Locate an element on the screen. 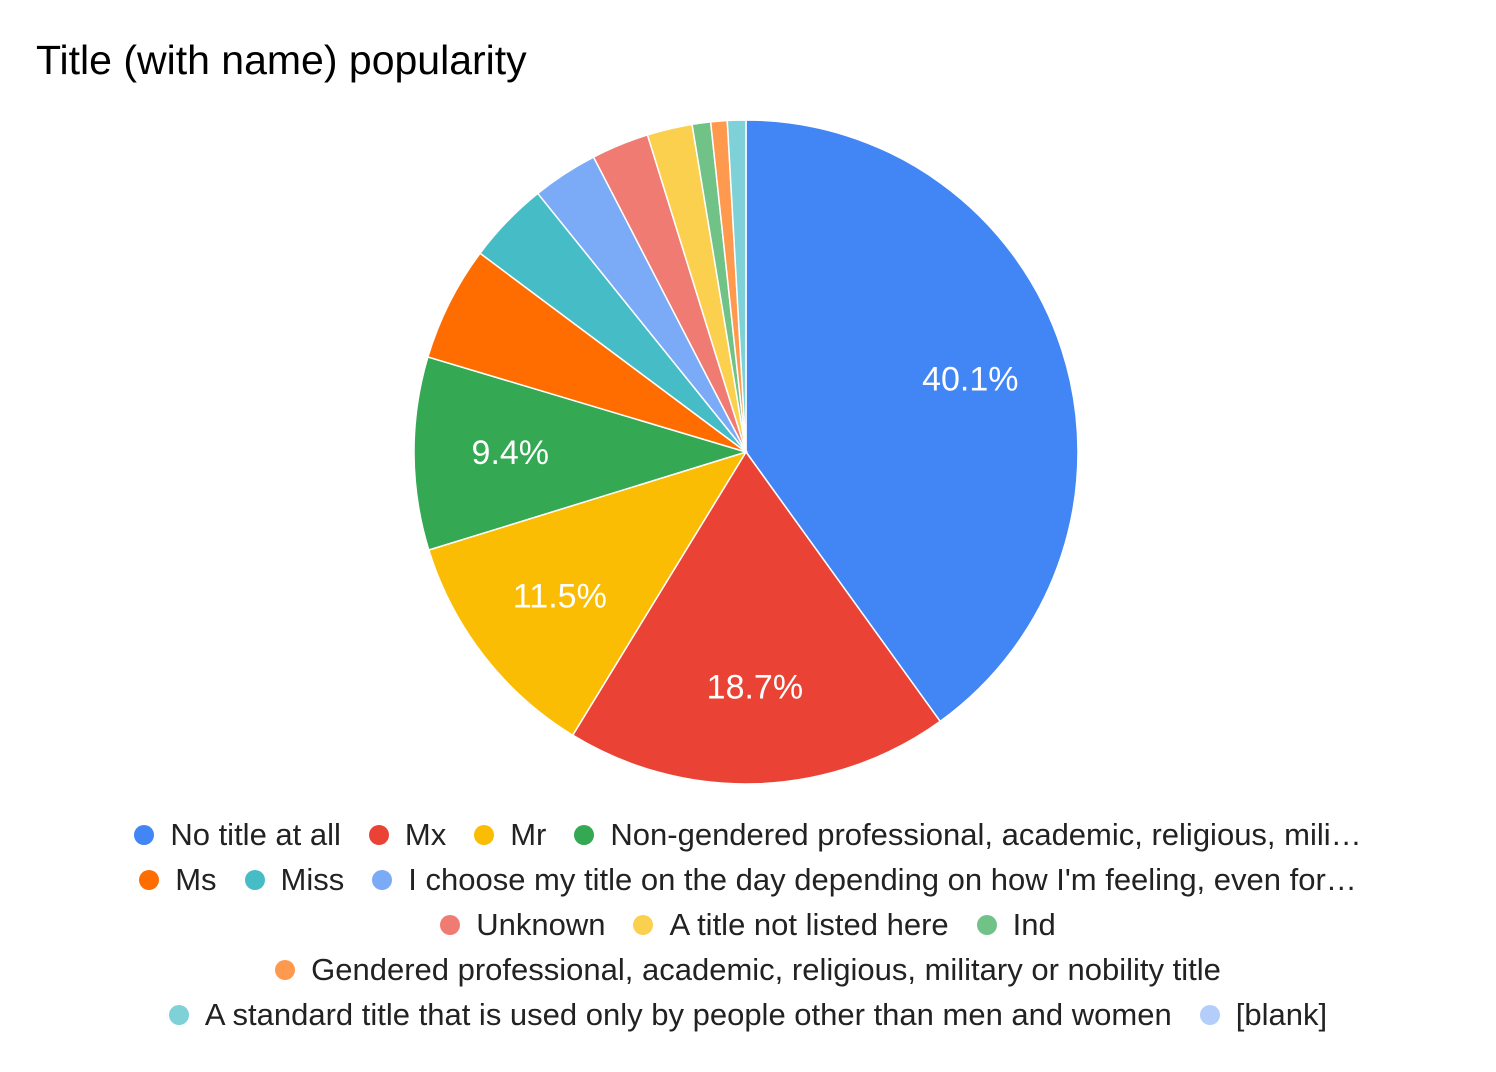  legend-item: Unknown is located at coordinates (522, 925).